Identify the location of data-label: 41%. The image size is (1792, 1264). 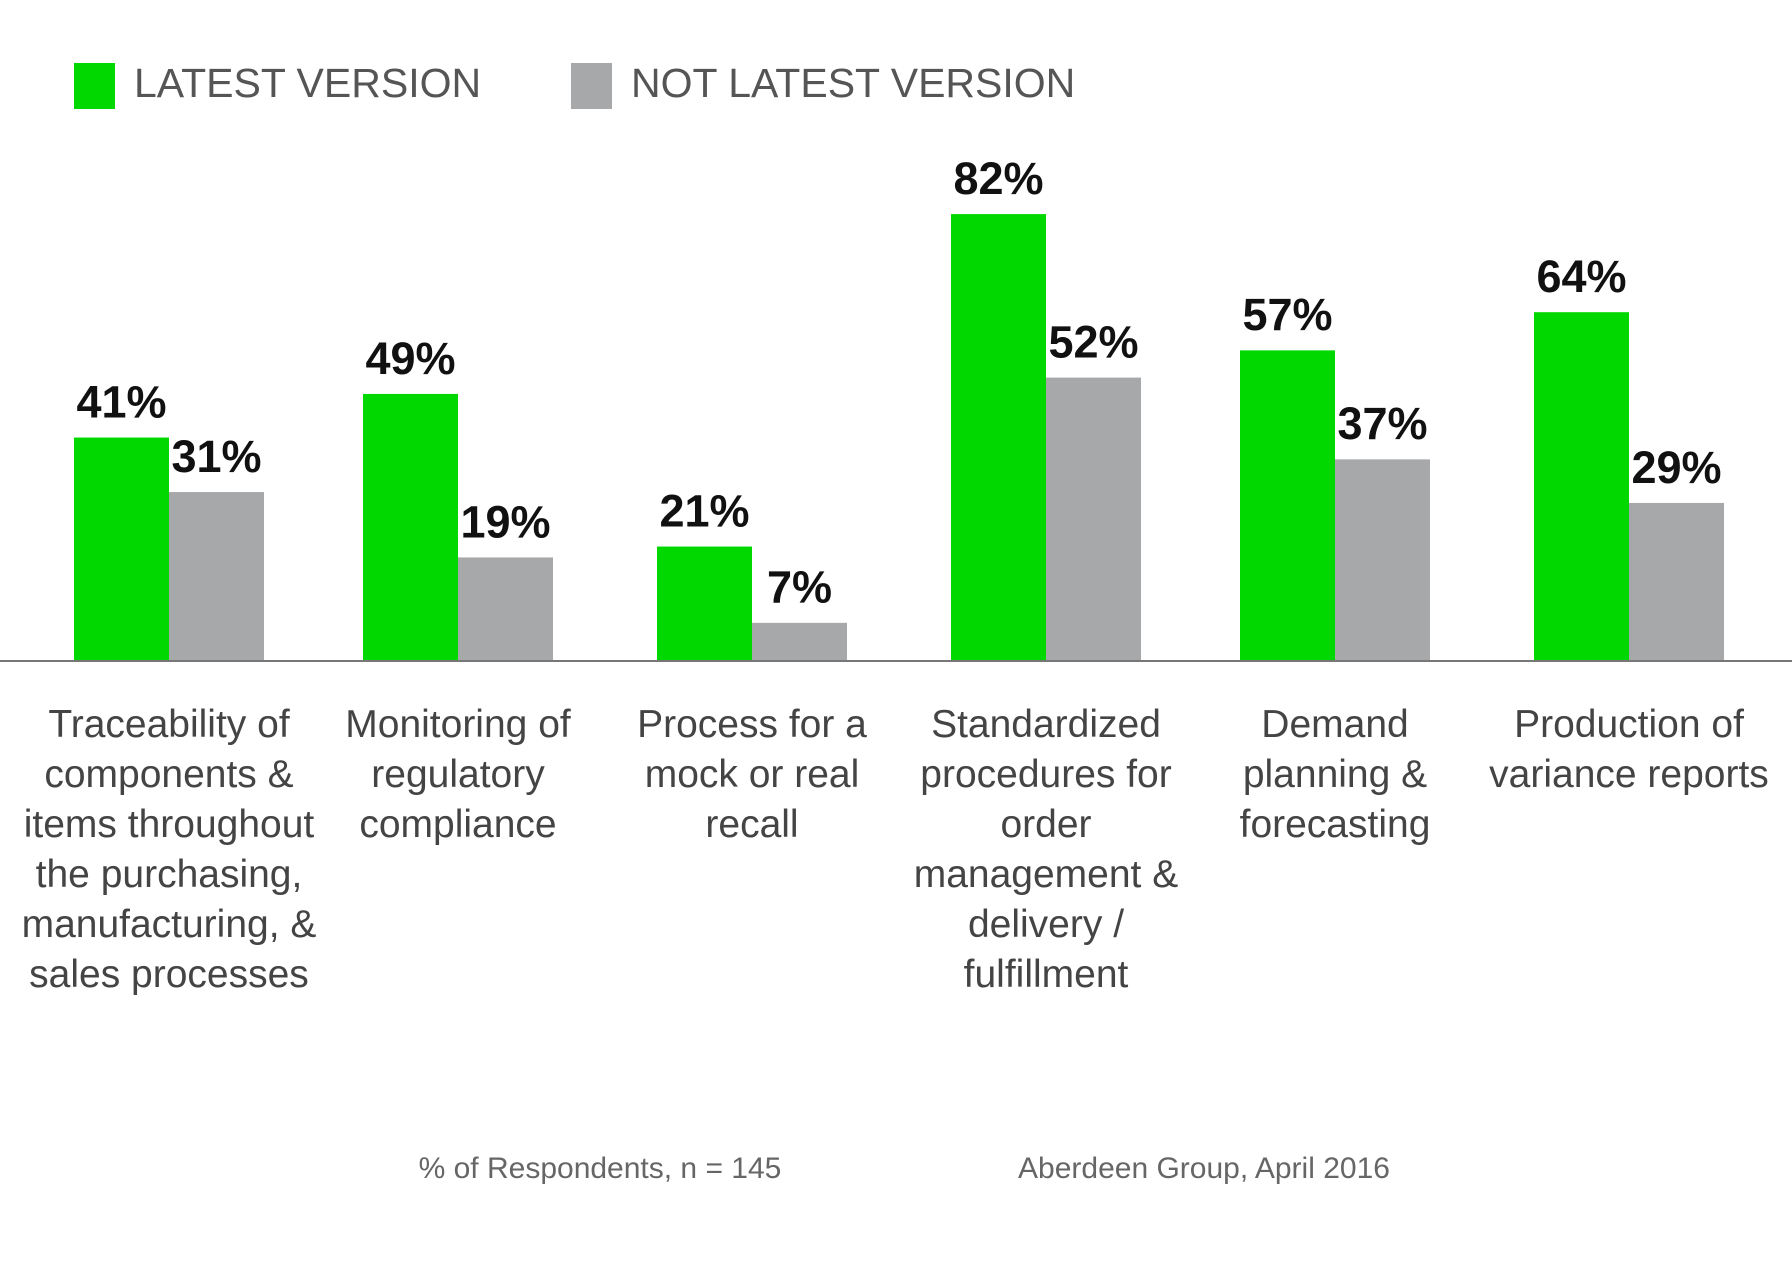
(121, 401).